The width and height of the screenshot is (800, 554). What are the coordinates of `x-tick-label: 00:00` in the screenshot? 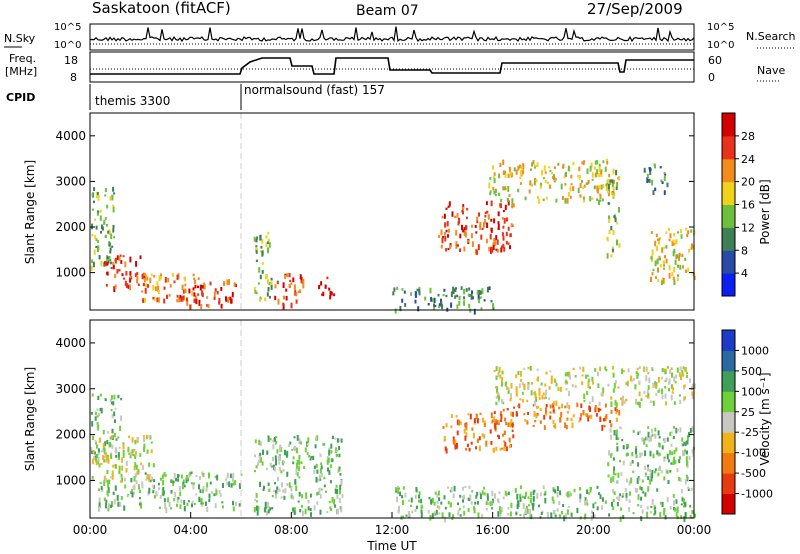 It's located at (90, 530).